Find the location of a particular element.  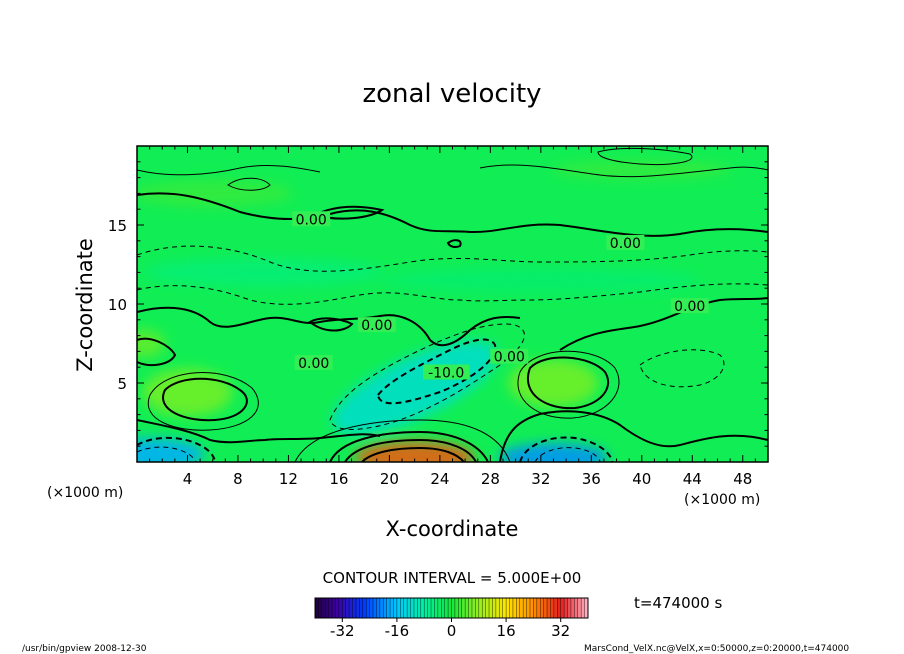

chart-title: zonal velocity is located at coordinates (451, 94).